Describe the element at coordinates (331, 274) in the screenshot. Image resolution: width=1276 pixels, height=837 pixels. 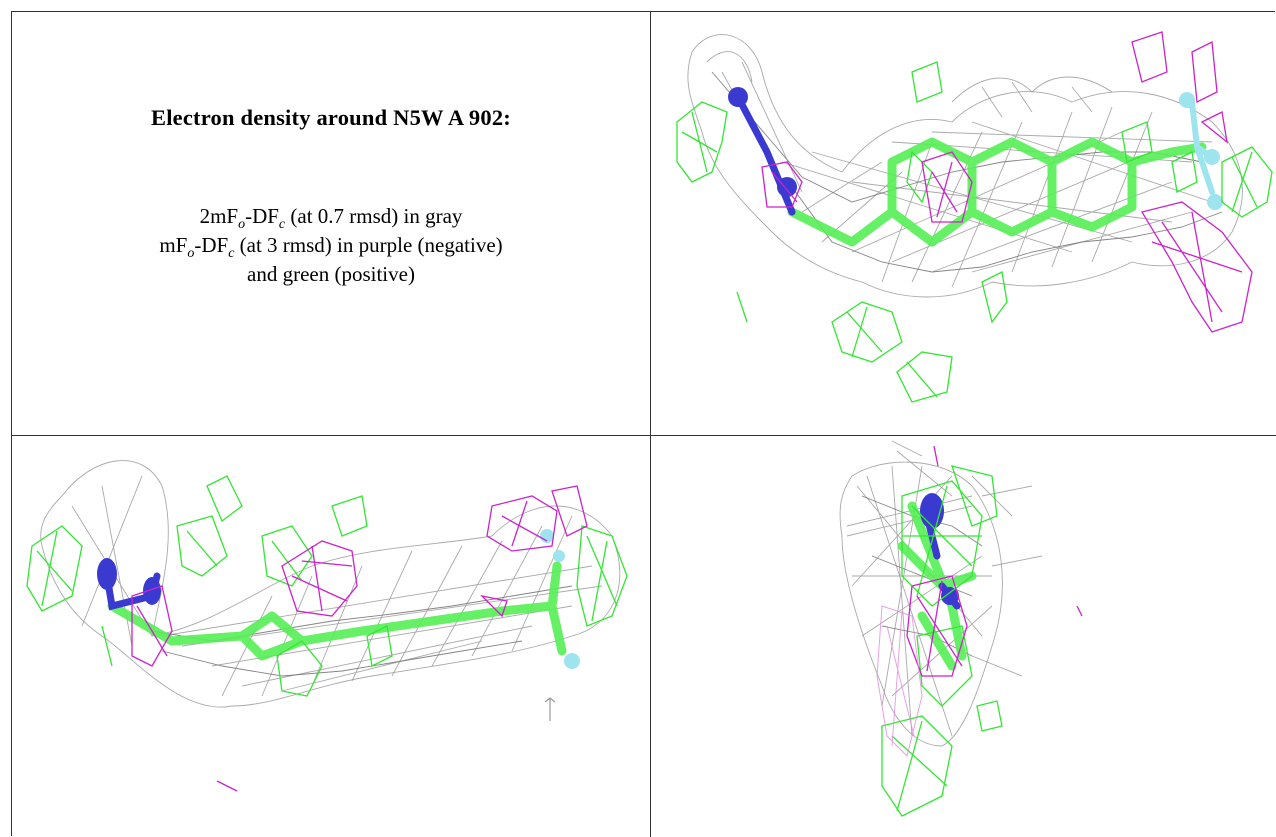
I see `legend-line-fofc-cont: and green (positive)` at that location.